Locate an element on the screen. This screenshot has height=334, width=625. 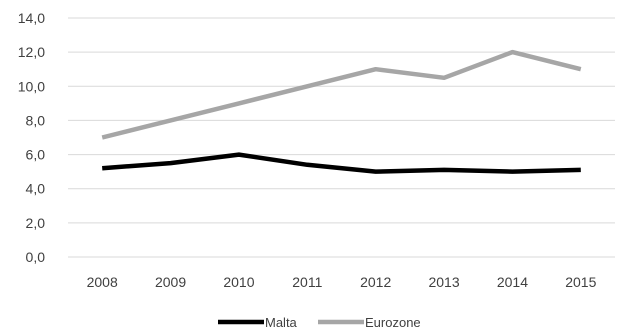
y-tick-label: 10,0 is located at coordinates (31, 86).